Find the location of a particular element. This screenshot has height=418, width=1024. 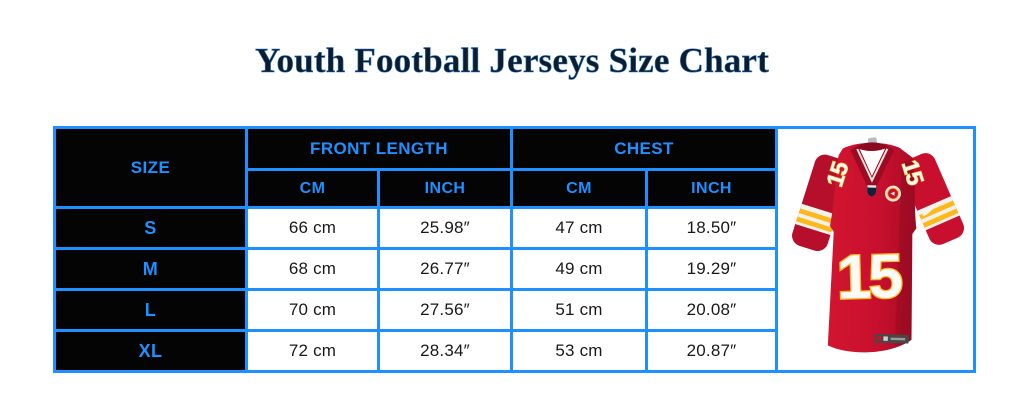

cell-front-cm: 70 cm is located at coordinates (312, 310).